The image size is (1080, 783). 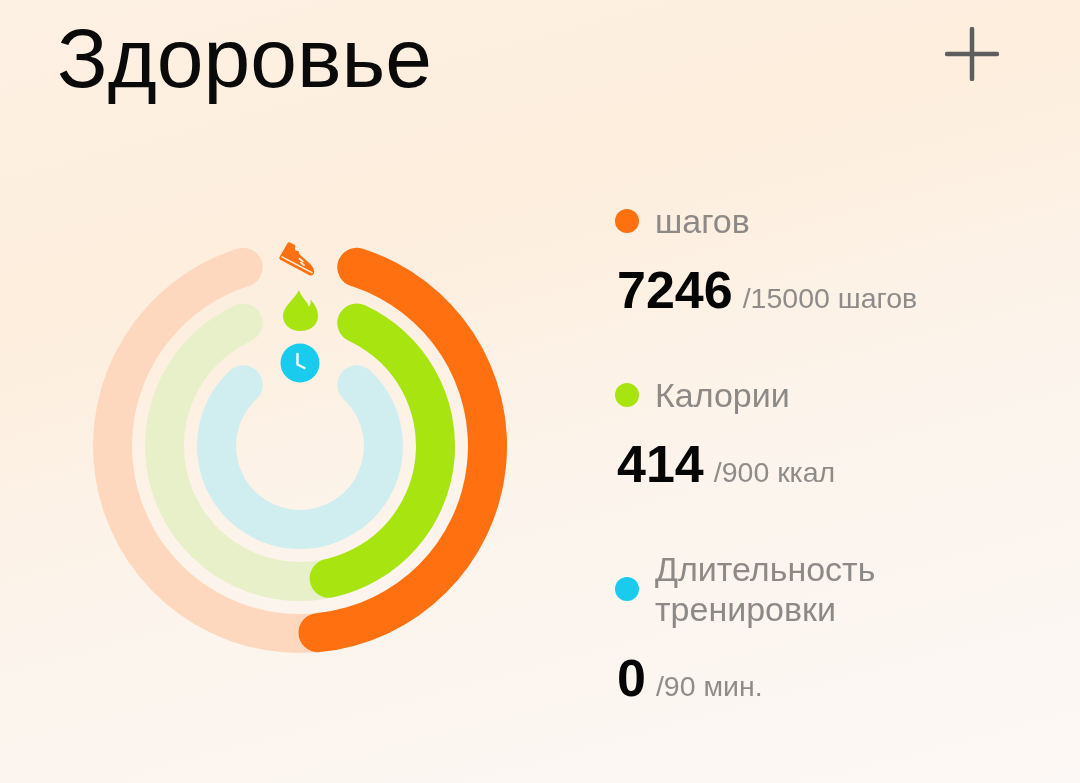 What do you see at coordinates (723, 395) in the screenshot?
I see `category-label: Калории` at bounding box center [723, 395].